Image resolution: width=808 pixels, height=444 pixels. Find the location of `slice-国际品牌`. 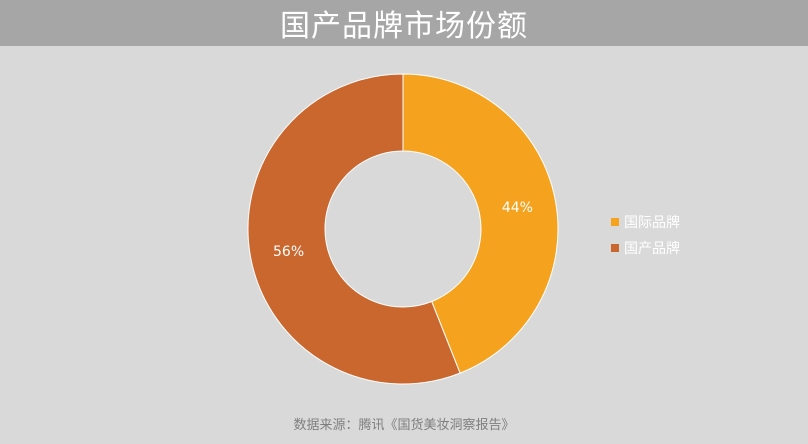

slice-国际品牌 is located at coordinates (480, 223).